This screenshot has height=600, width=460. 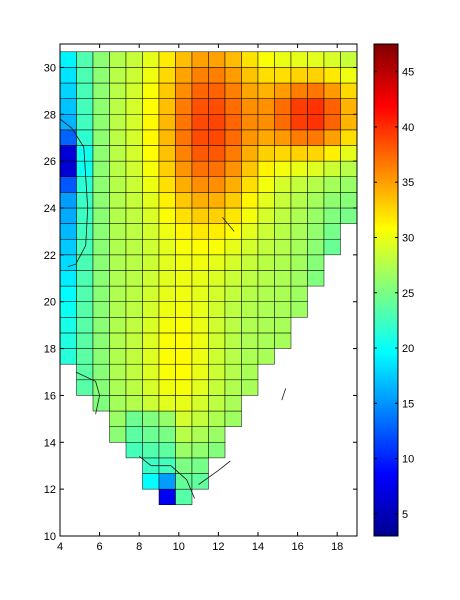 What do you see at coordinates (88, 393) in the screenshot?
I see `contour-line` at bounding box center [88, 393].